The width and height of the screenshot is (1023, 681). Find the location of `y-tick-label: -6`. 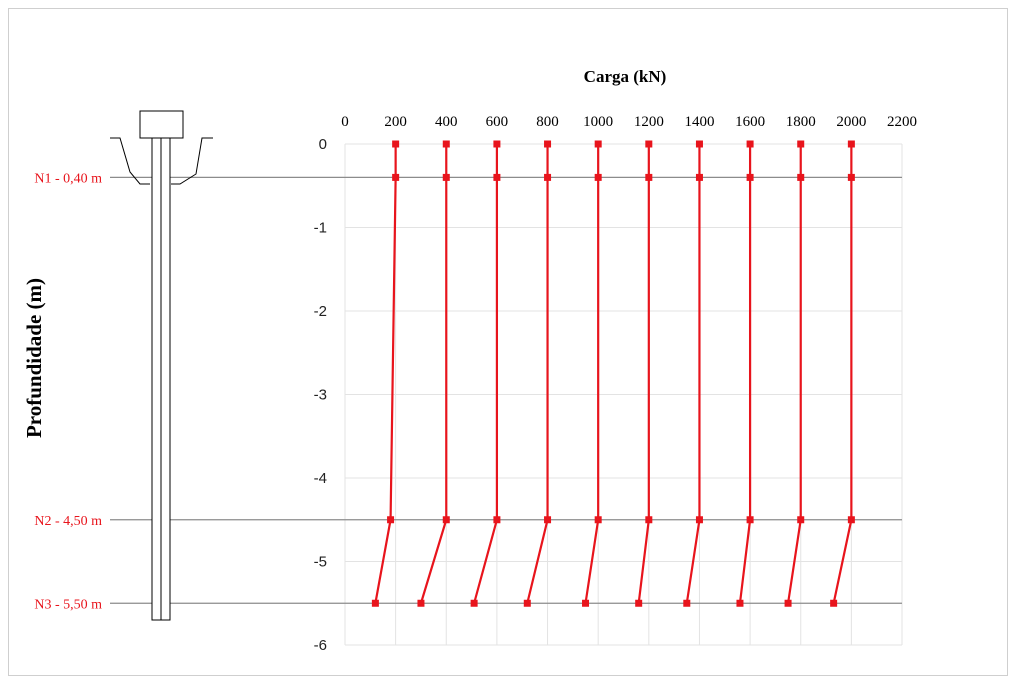

y-tick-label: -6 is located at coordinates (320, 645).